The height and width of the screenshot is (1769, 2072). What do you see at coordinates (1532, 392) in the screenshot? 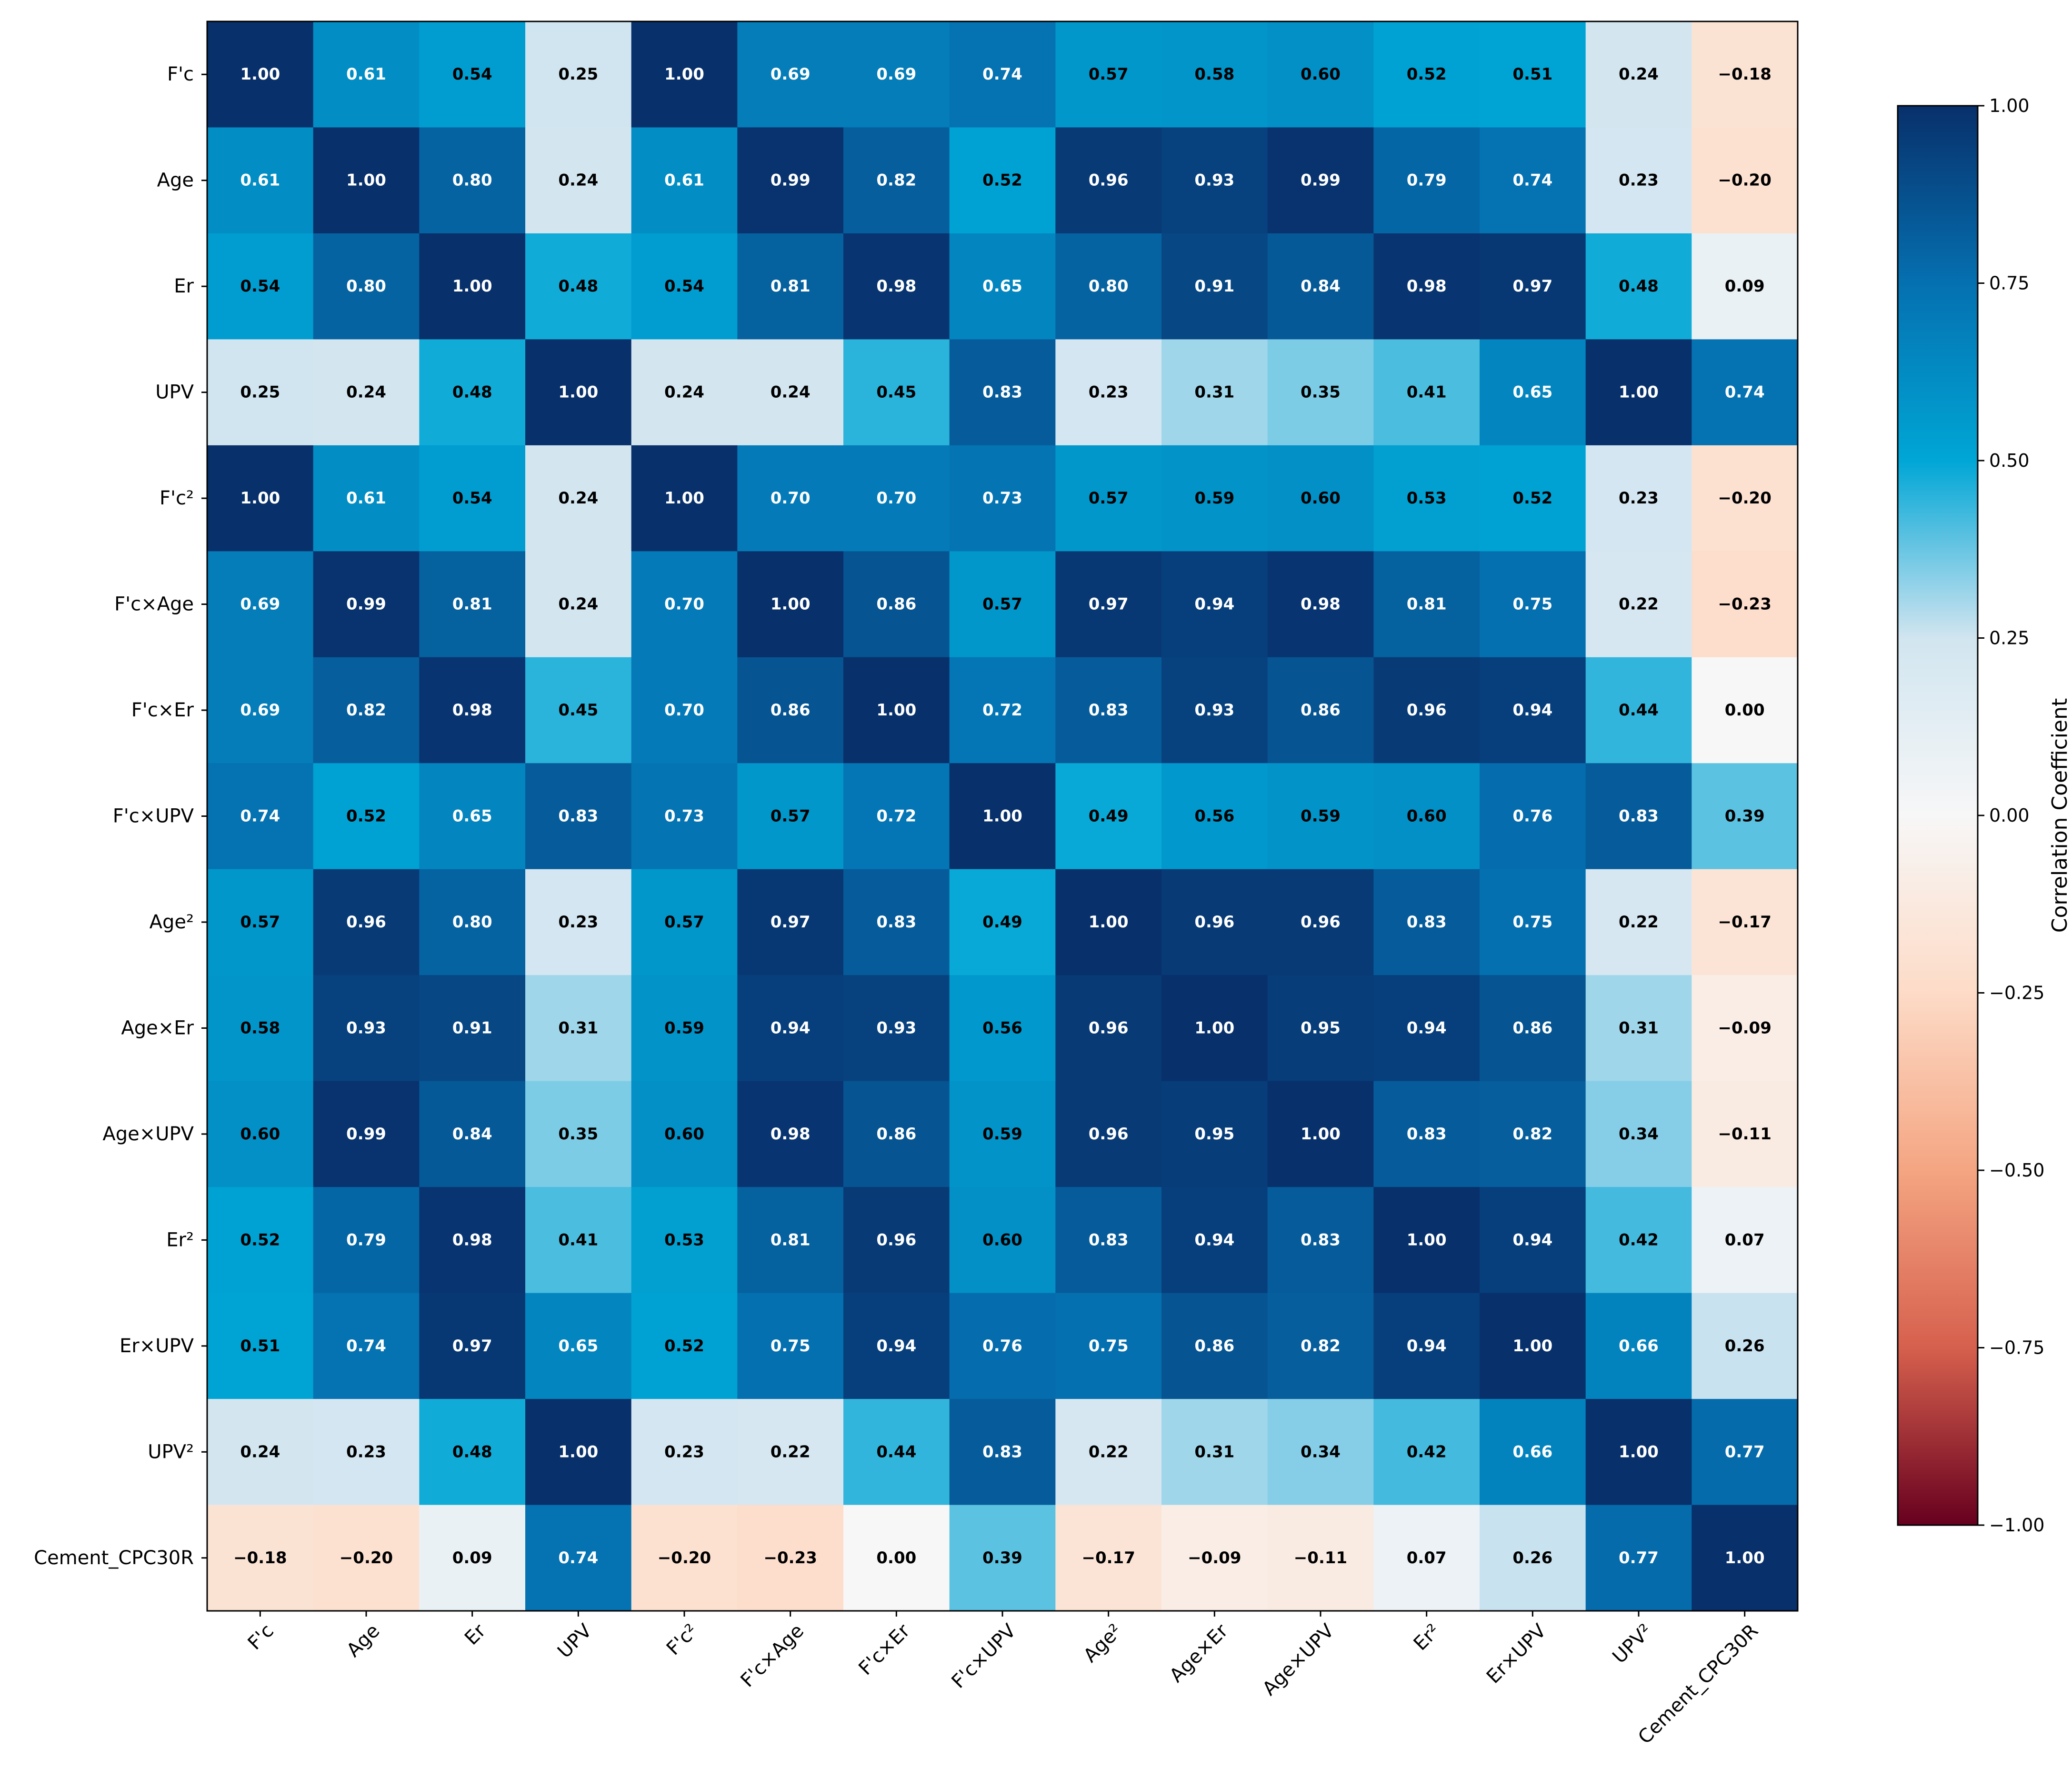
I see `heatmap-value-r3-c12: 0.65` at bounding box center [1532, 392].